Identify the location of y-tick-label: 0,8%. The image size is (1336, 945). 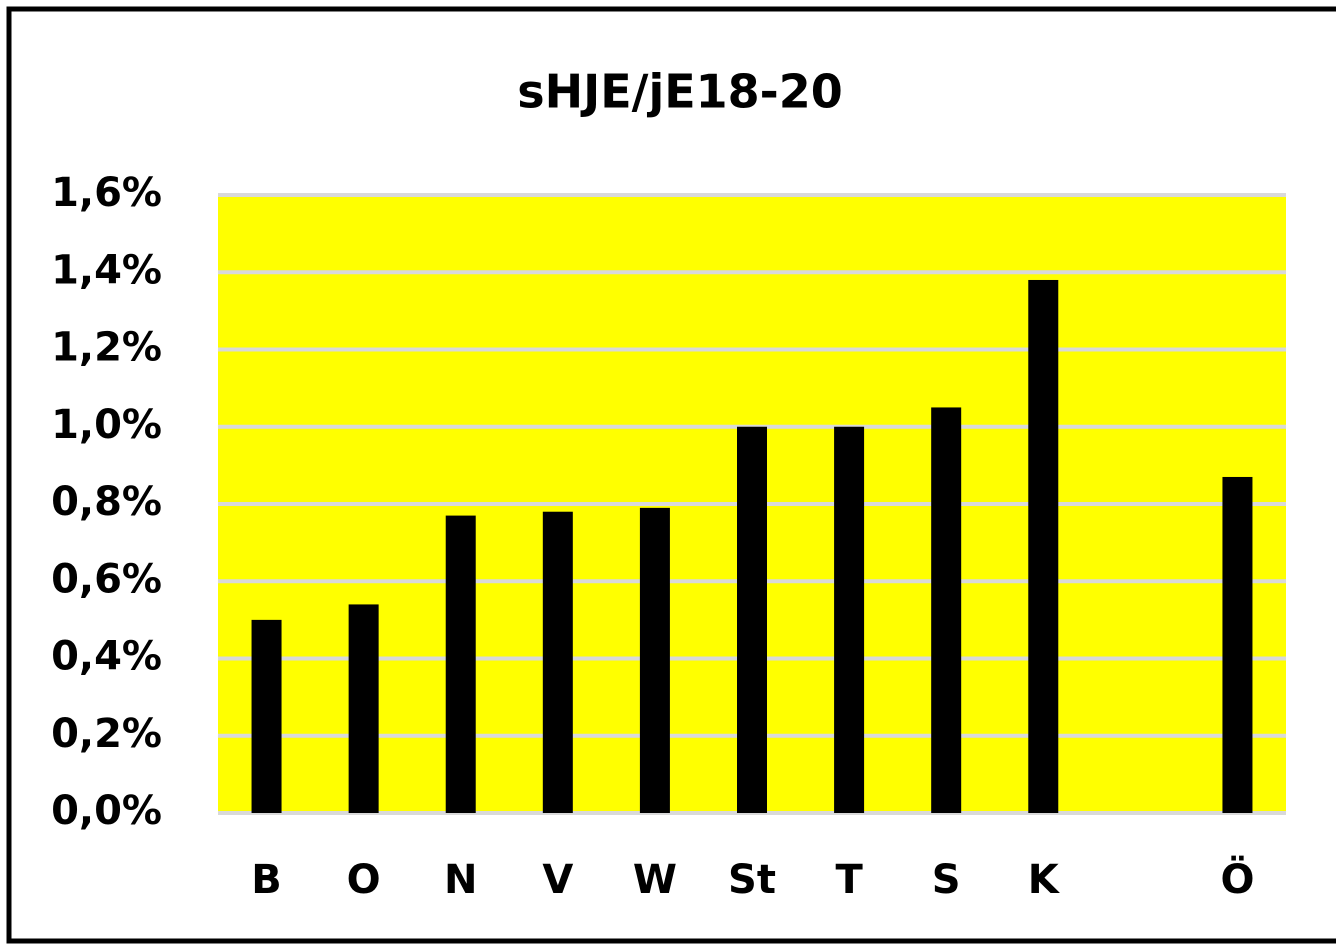
(106, 502).